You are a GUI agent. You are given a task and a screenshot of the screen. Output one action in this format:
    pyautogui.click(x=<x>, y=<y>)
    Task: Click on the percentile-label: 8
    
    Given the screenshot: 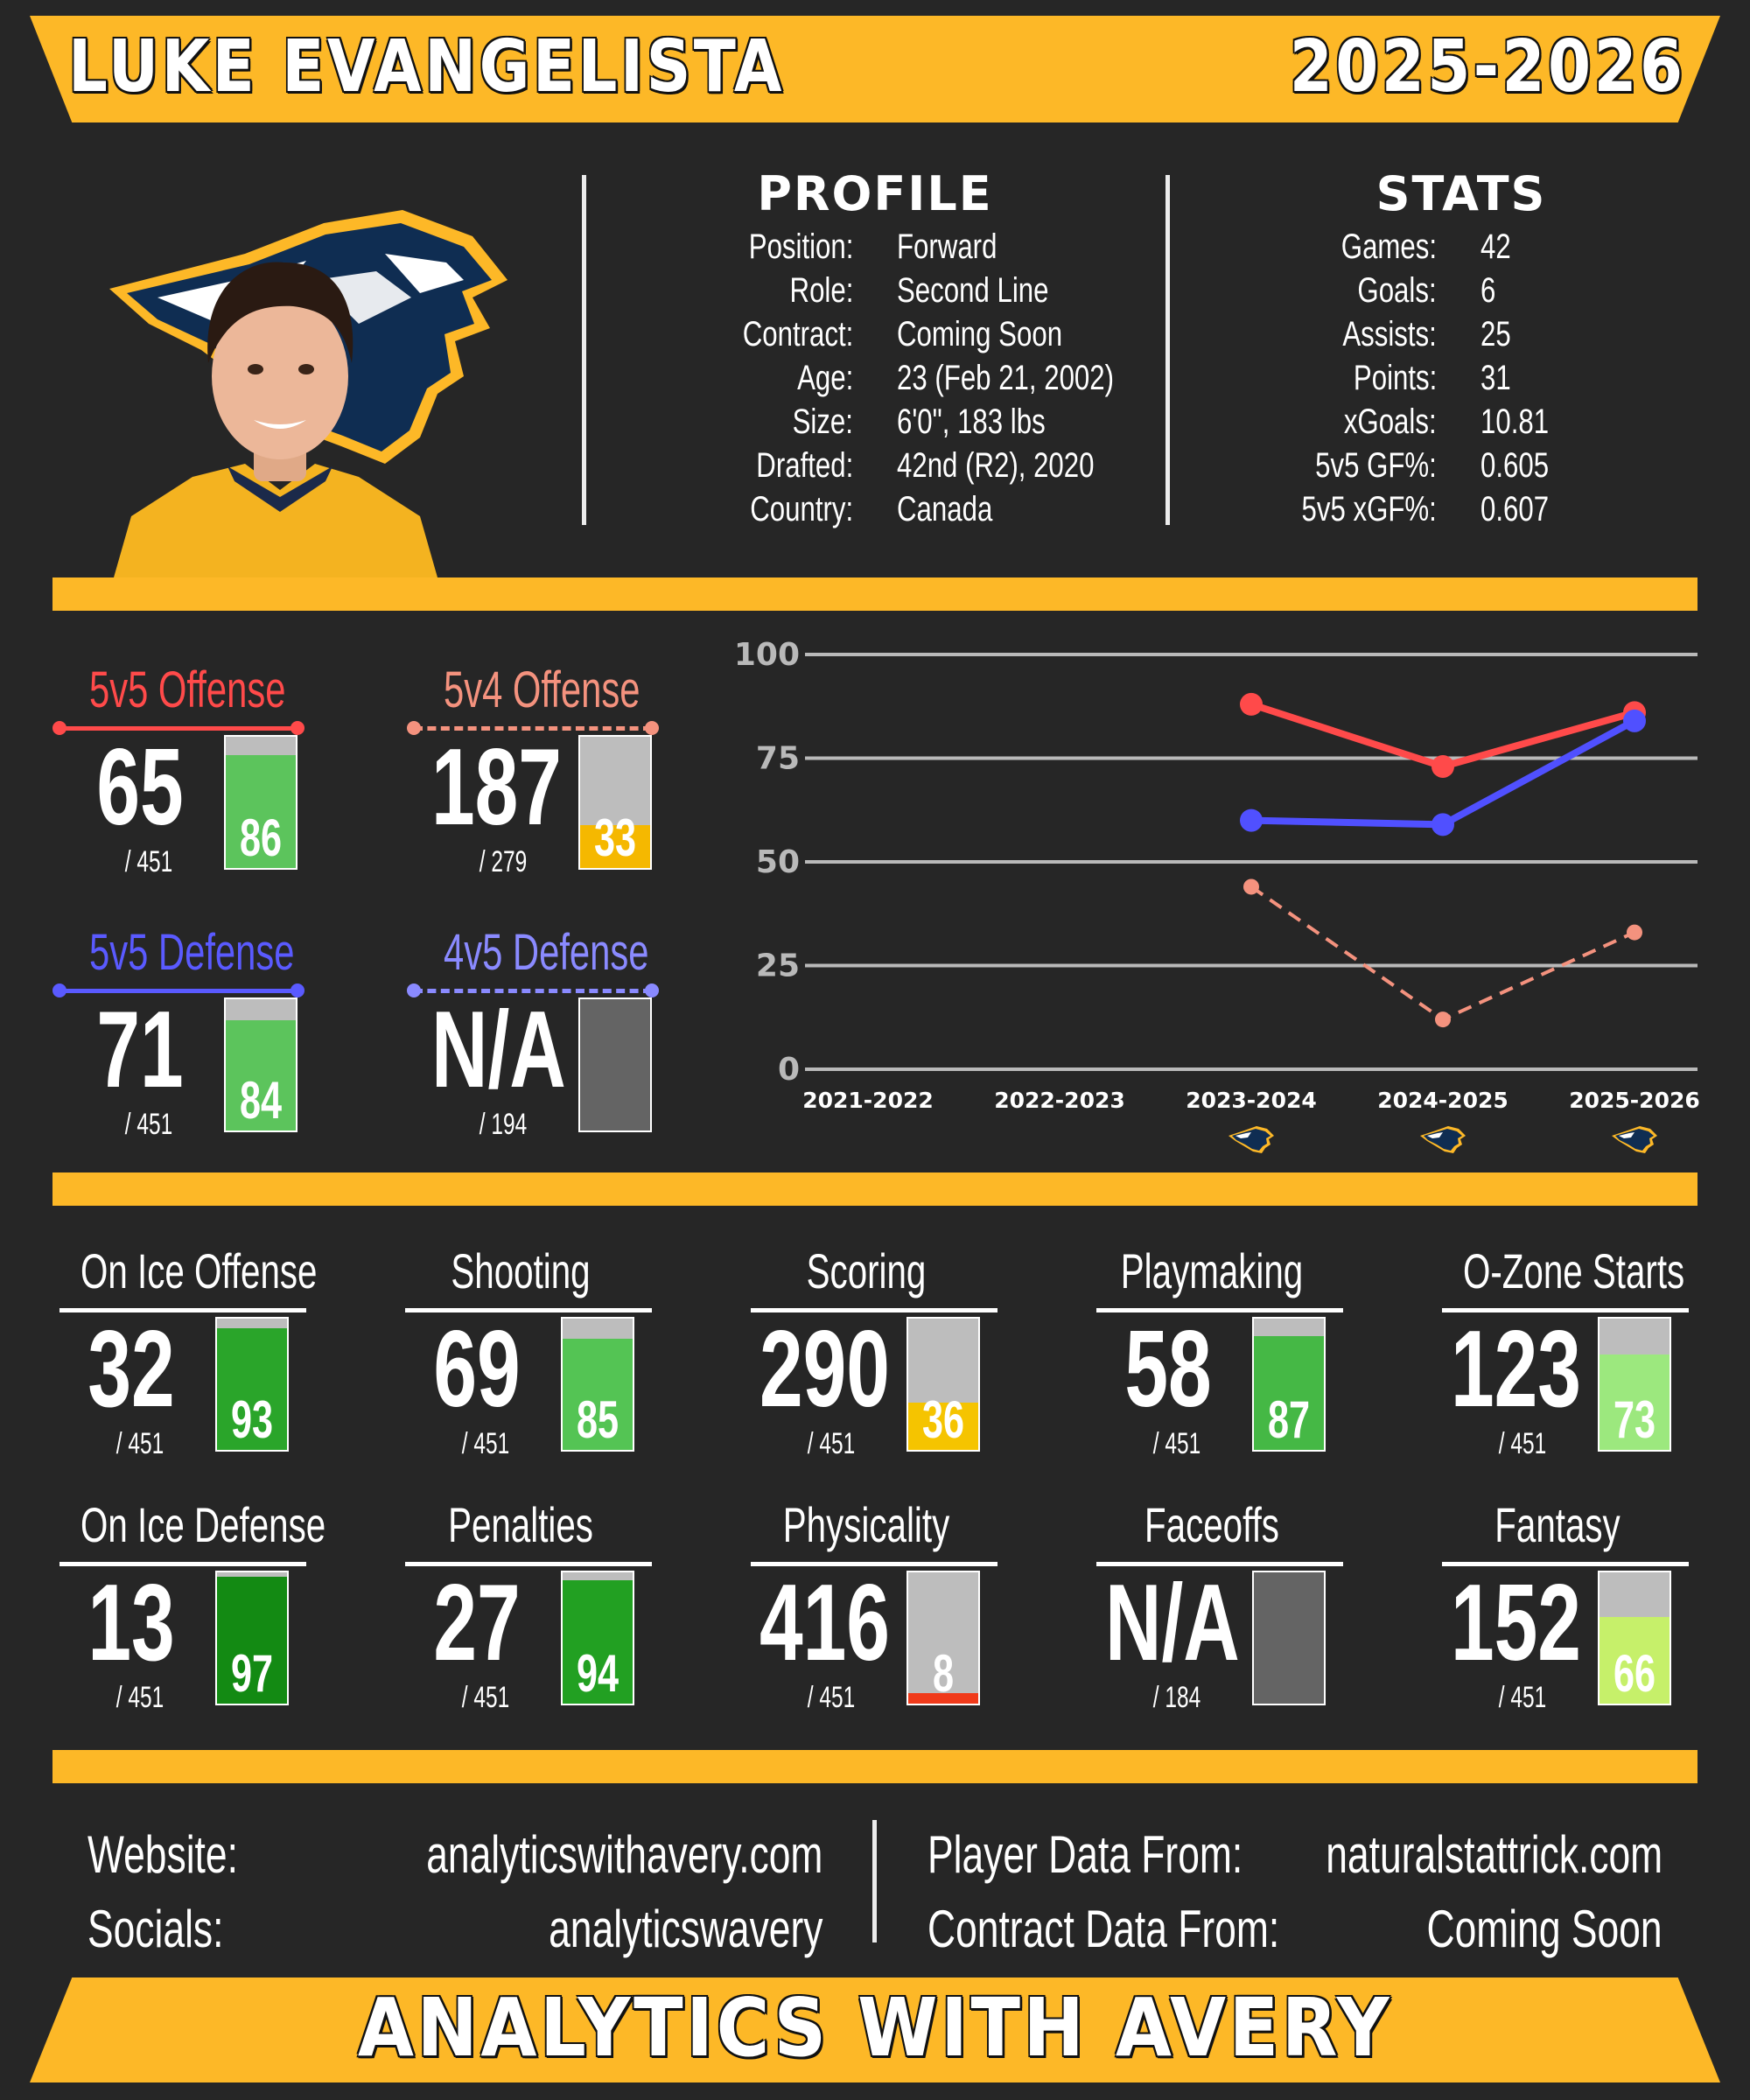 What is the action you would take?
    pyautogui.click(x=943, y=1673)
    